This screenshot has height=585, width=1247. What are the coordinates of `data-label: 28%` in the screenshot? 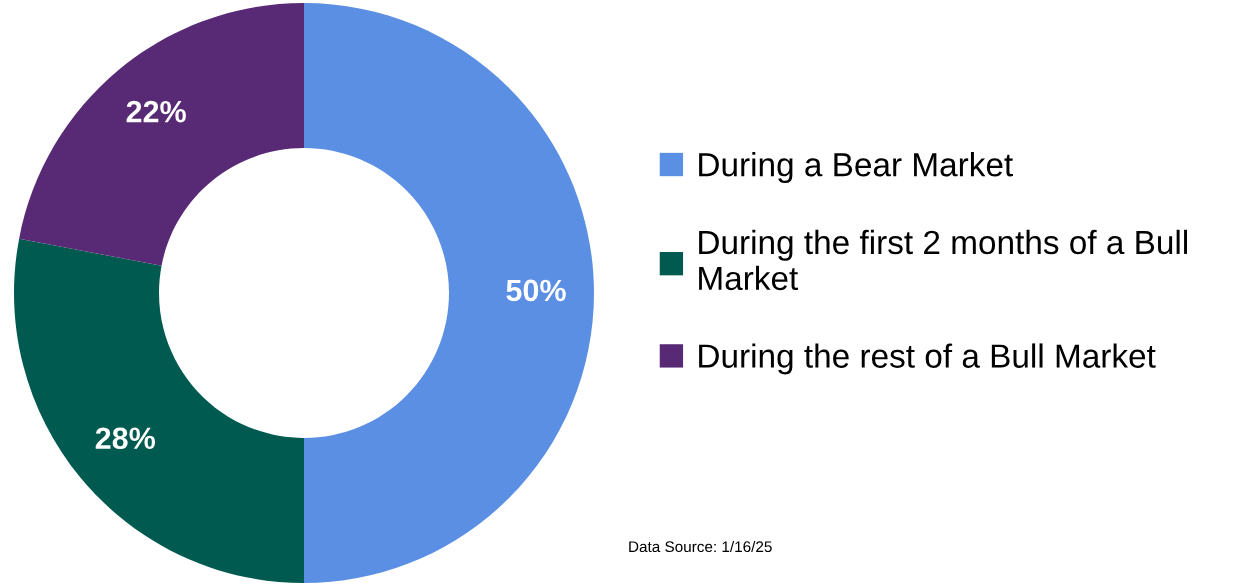 It's located at (125, 438).